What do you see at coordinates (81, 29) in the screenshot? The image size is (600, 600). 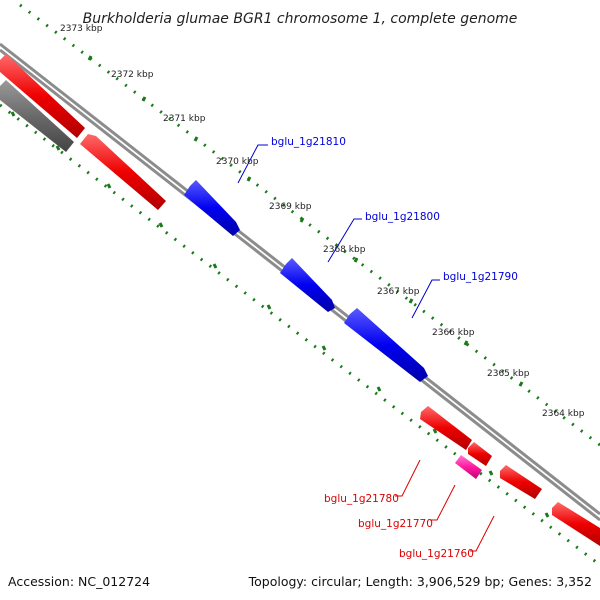 I see `tick-label-2373: 2373 kbp` at bounding box center [81, 29].